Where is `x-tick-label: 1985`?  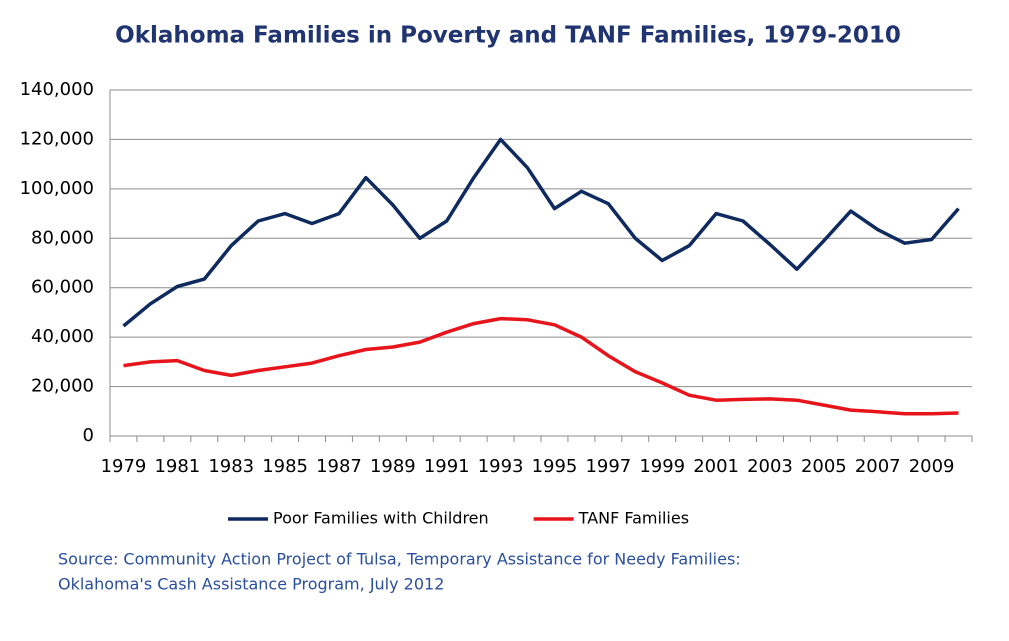 x-tick-label: 1985 is located at coordinates (285, 466).